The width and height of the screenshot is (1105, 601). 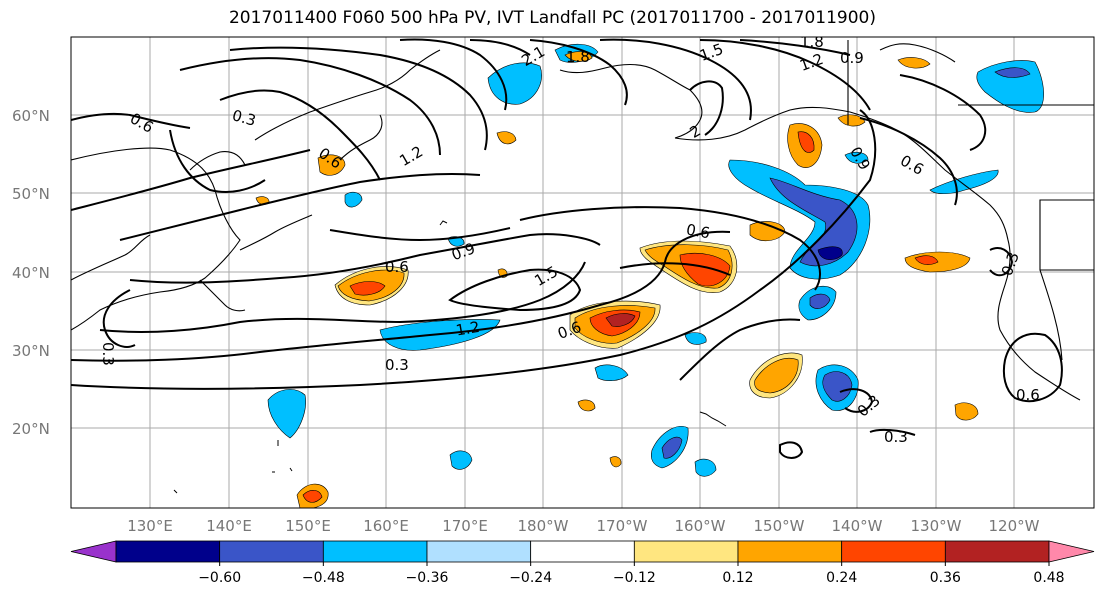 I want to click on colorbar-tick-label: 0.12, so click(x=737, y=578).